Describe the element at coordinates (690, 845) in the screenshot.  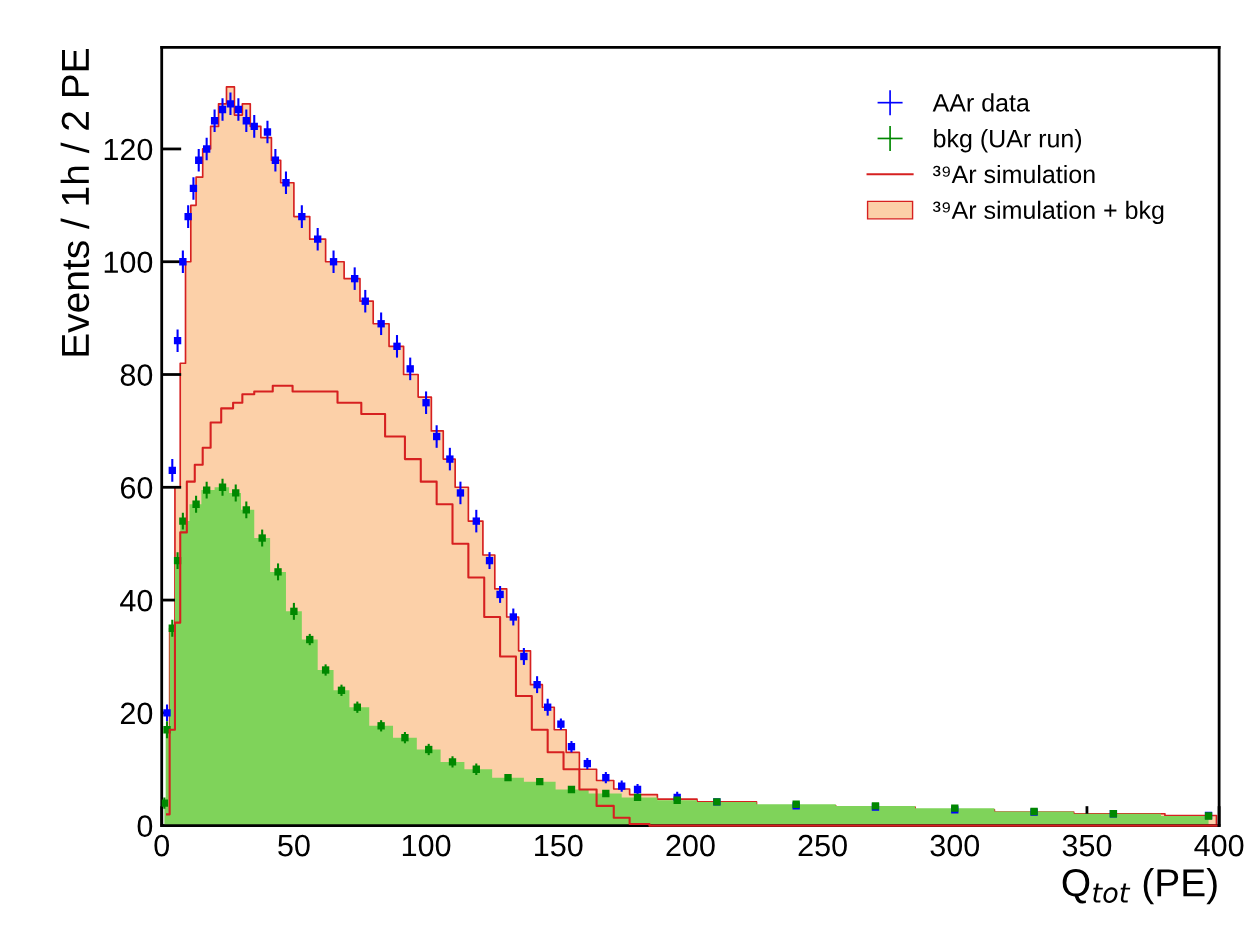
I see `x-tick-label: 200` at that location.